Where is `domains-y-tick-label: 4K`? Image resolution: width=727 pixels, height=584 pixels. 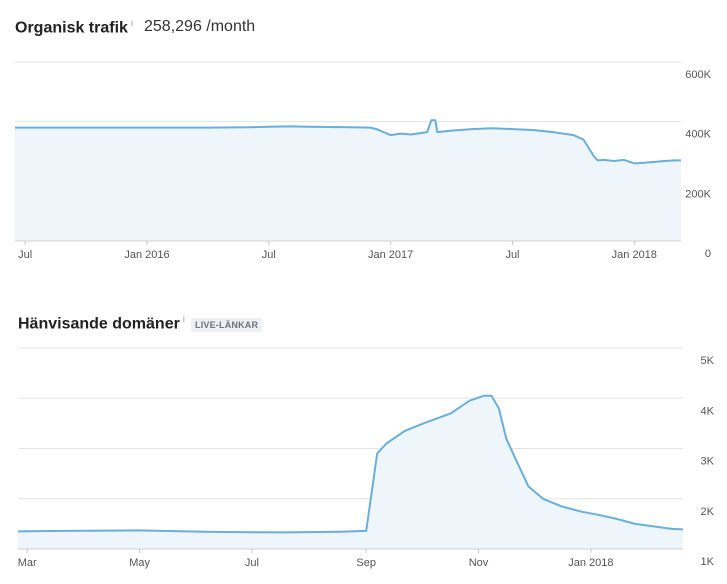
domains-y-tick-label: 4K is located at coordinates (708, 411).